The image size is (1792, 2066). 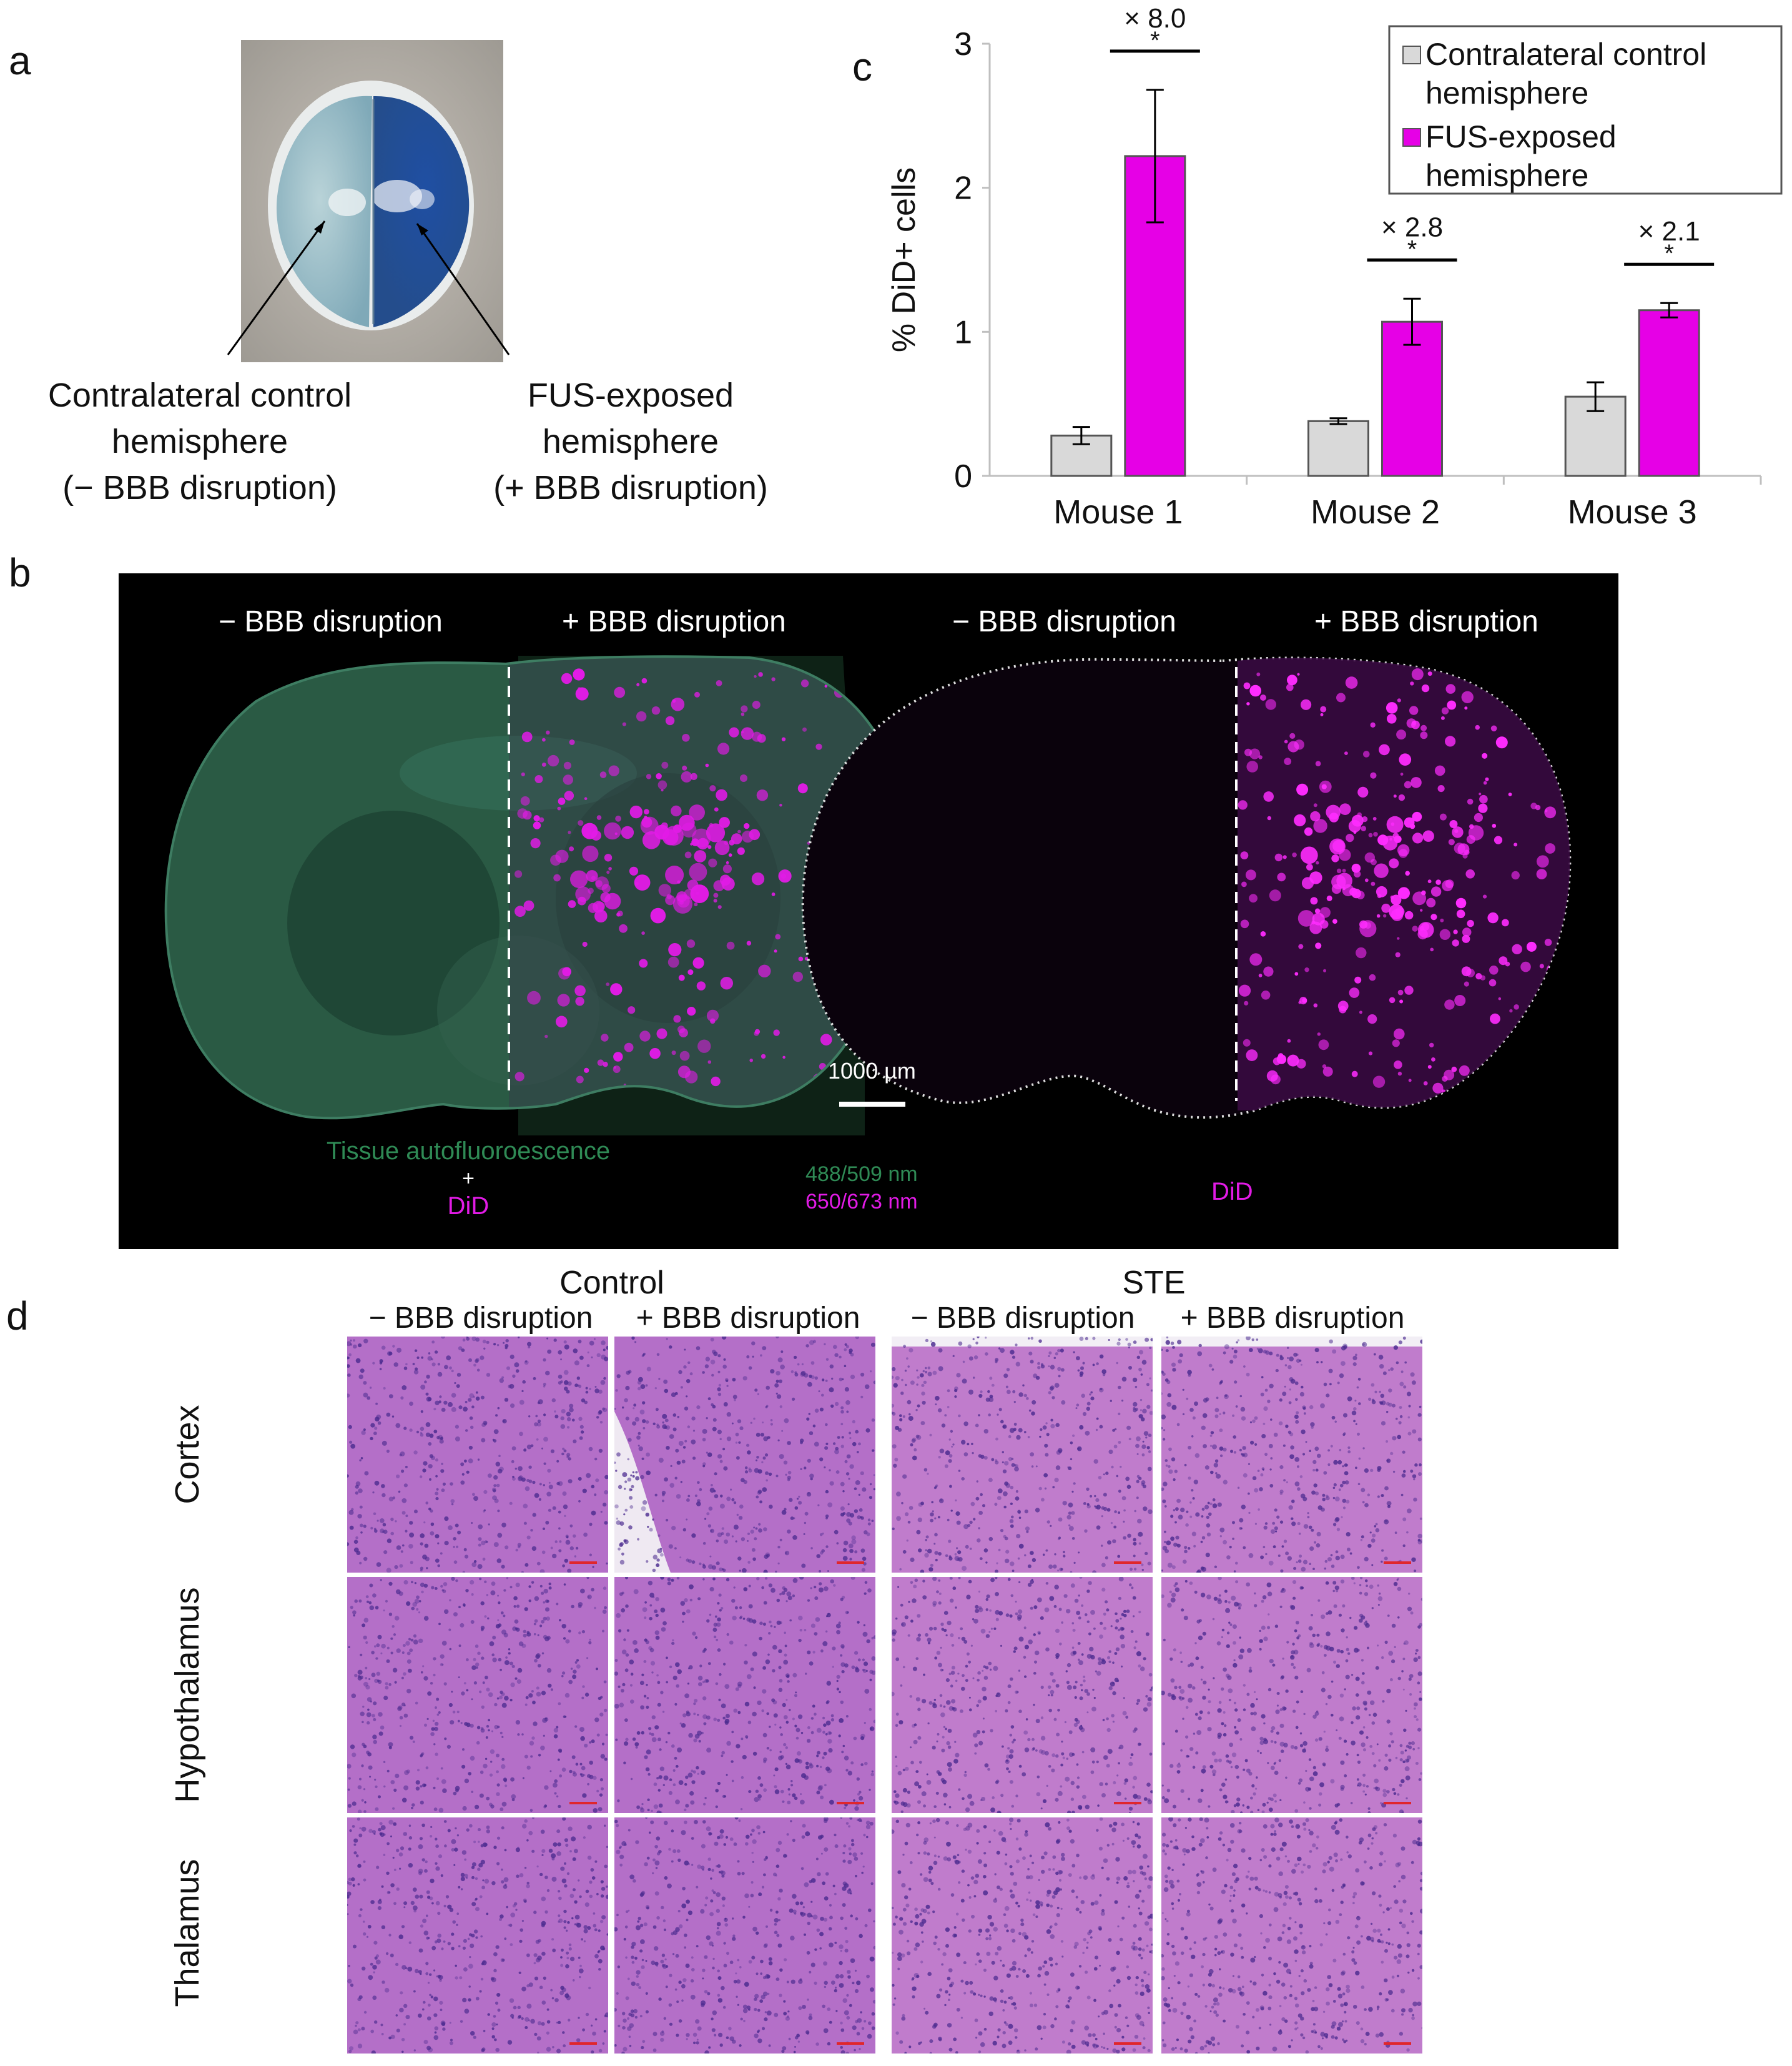 I want to click on he-tile-cortex-ste-neg, so click(x=1022, y=1455).